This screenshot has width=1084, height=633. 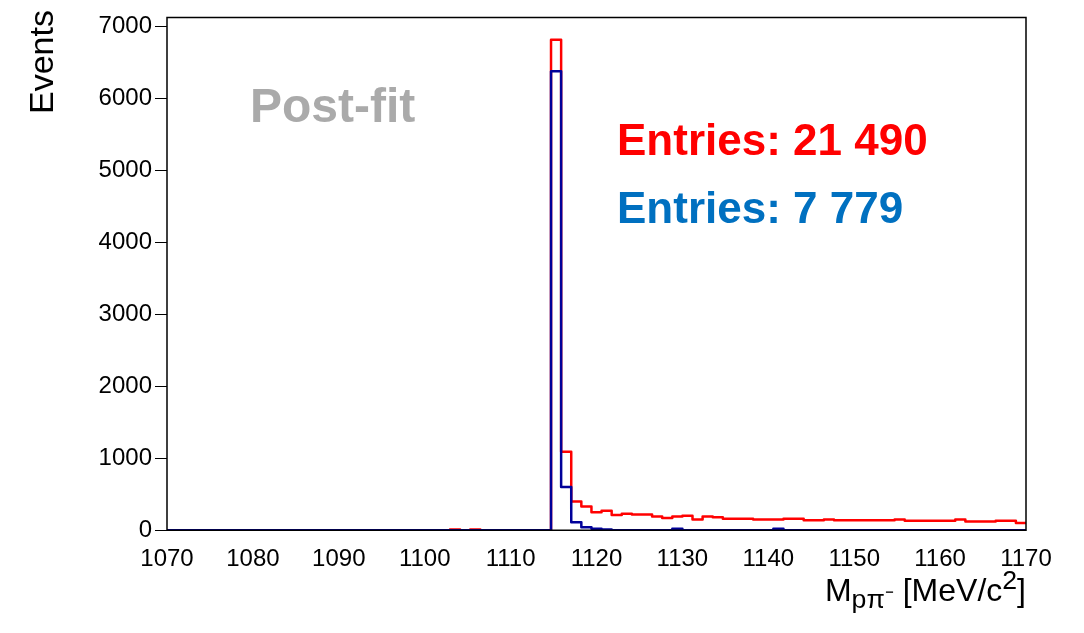 I want to click on annotation: Post-fit, so click(x=333, y=105).